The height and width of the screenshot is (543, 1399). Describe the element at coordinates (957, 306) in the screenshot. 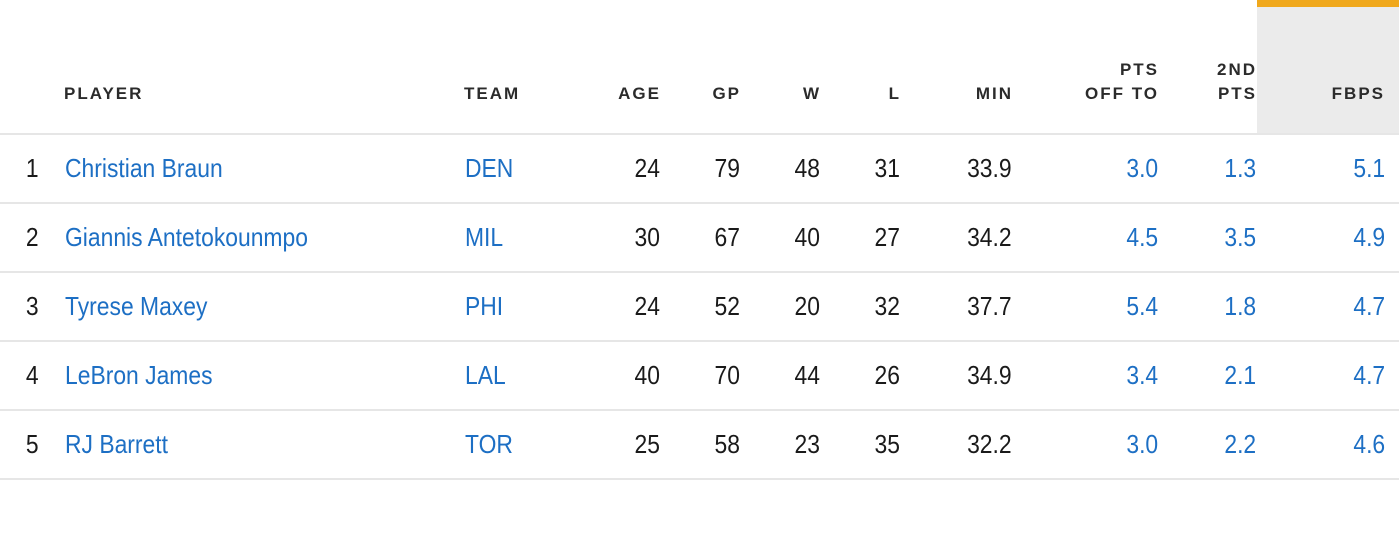

I see `cell-min: 37.7` at that location.